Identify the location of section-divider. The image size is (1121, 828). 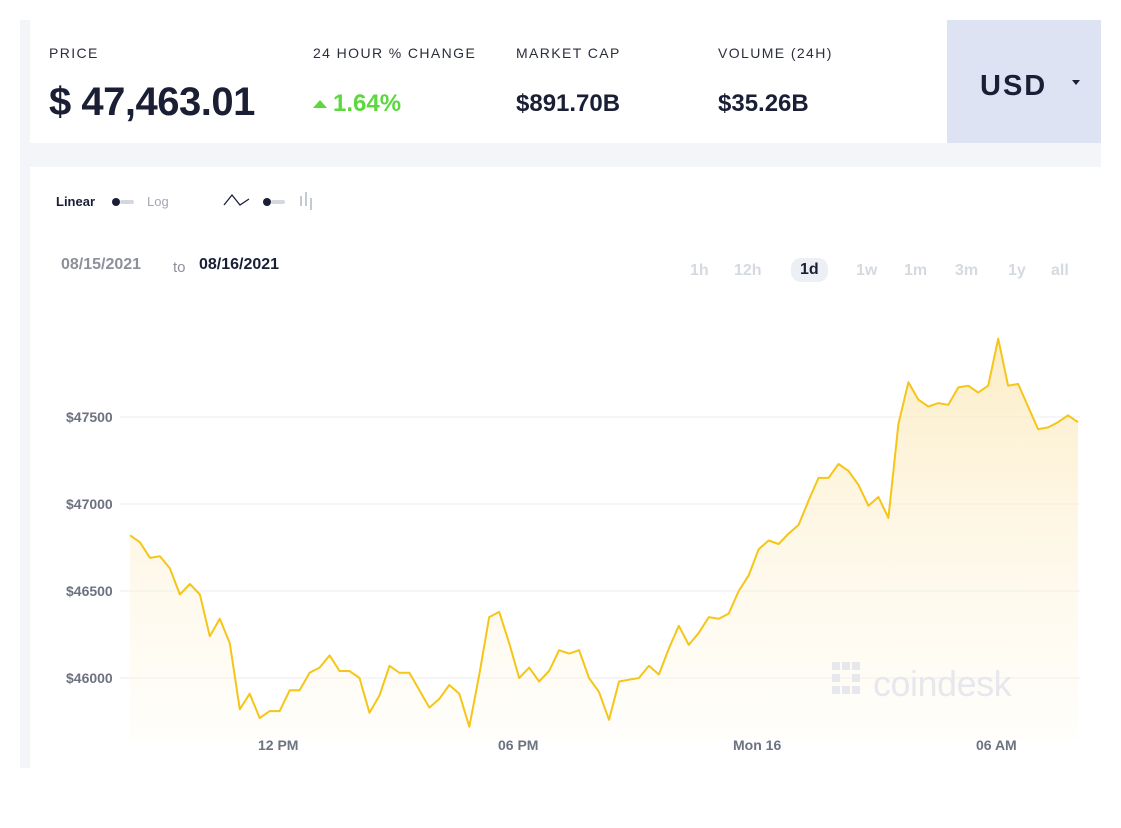
(565, 155).